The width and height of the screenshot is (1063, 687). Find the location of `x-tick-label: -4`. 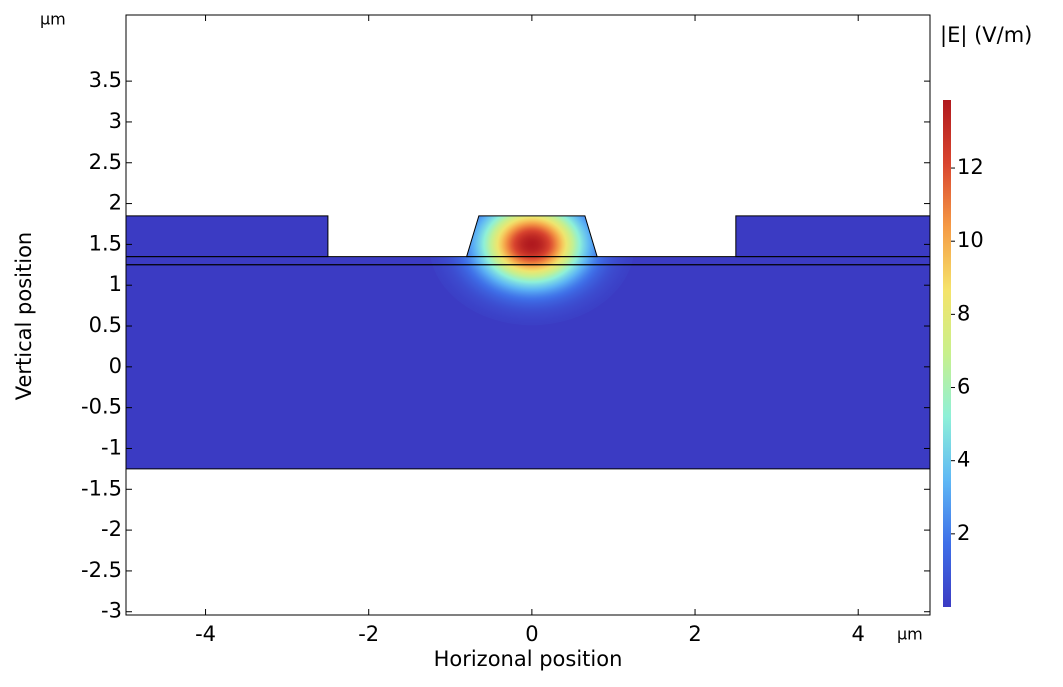

x-tick-label: -4 is located at coordinates (205, 634).